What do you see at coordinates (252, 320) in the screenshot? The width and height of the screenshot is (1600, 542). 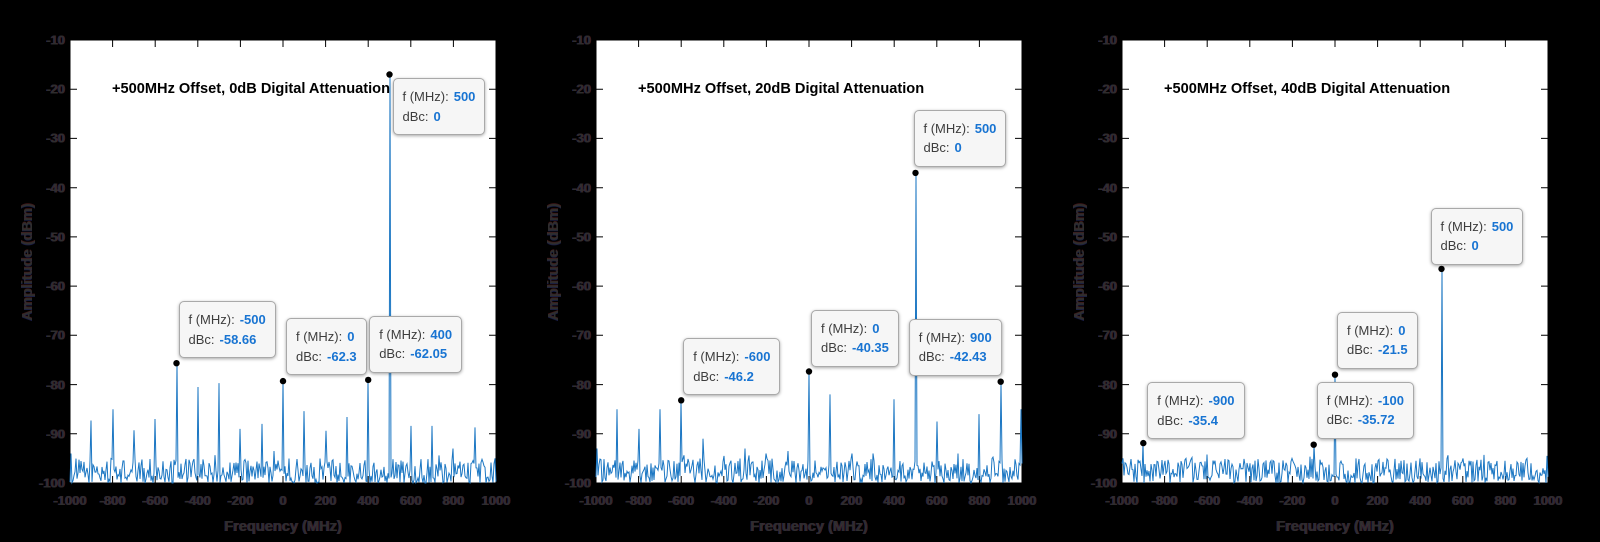 I see `datatip-value: -500` at bounding box center [252, 320].